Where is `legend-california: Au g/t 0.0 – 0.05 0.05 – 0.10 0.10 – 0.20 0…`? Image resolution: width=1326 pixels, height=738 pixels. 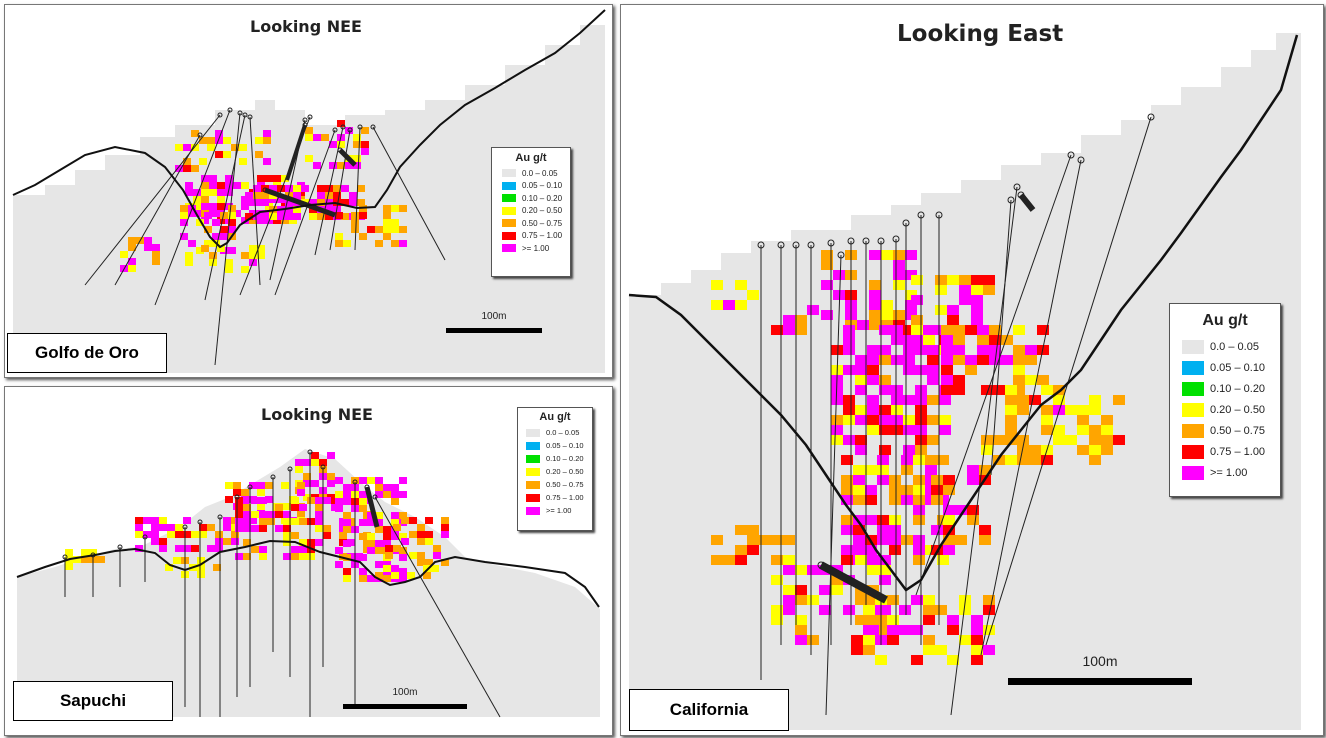 legend-california: Au g/t 0.0 – 0.05 0.05 – 0.10 0.10 – 0.20 0… is located at coordinates (1225, 400).